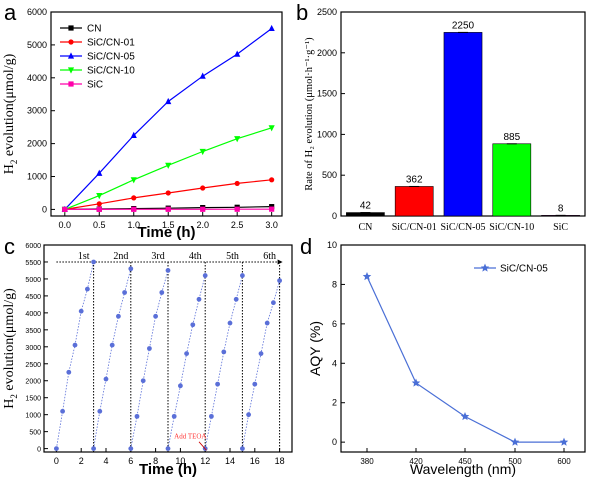 This screenshot has height=484, width=591. Describe the element at coordinates (33, 297) in the screenshot. I see `y-tick-label: 4500` at that location.